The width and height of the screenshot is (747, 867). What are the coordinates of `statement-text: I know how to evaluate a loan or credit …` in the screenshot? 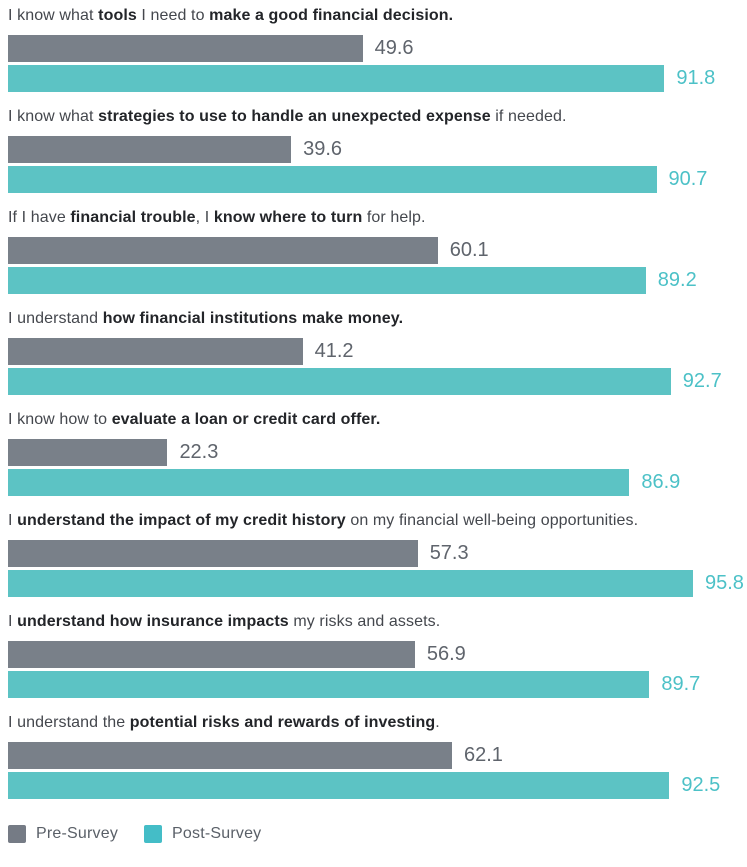 It's located at (194, 419).